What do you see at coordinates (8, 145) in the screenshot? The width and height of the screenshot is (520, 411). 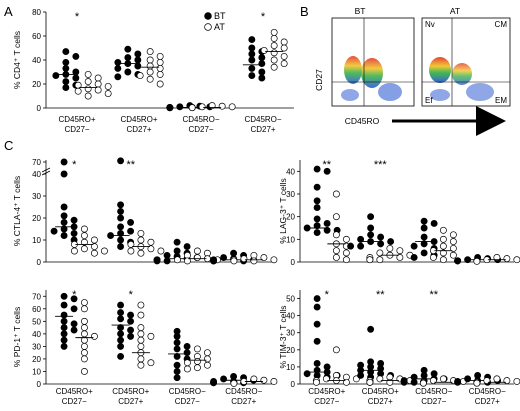 I see `panel-label-c: C` at bounding box center [8, 145].